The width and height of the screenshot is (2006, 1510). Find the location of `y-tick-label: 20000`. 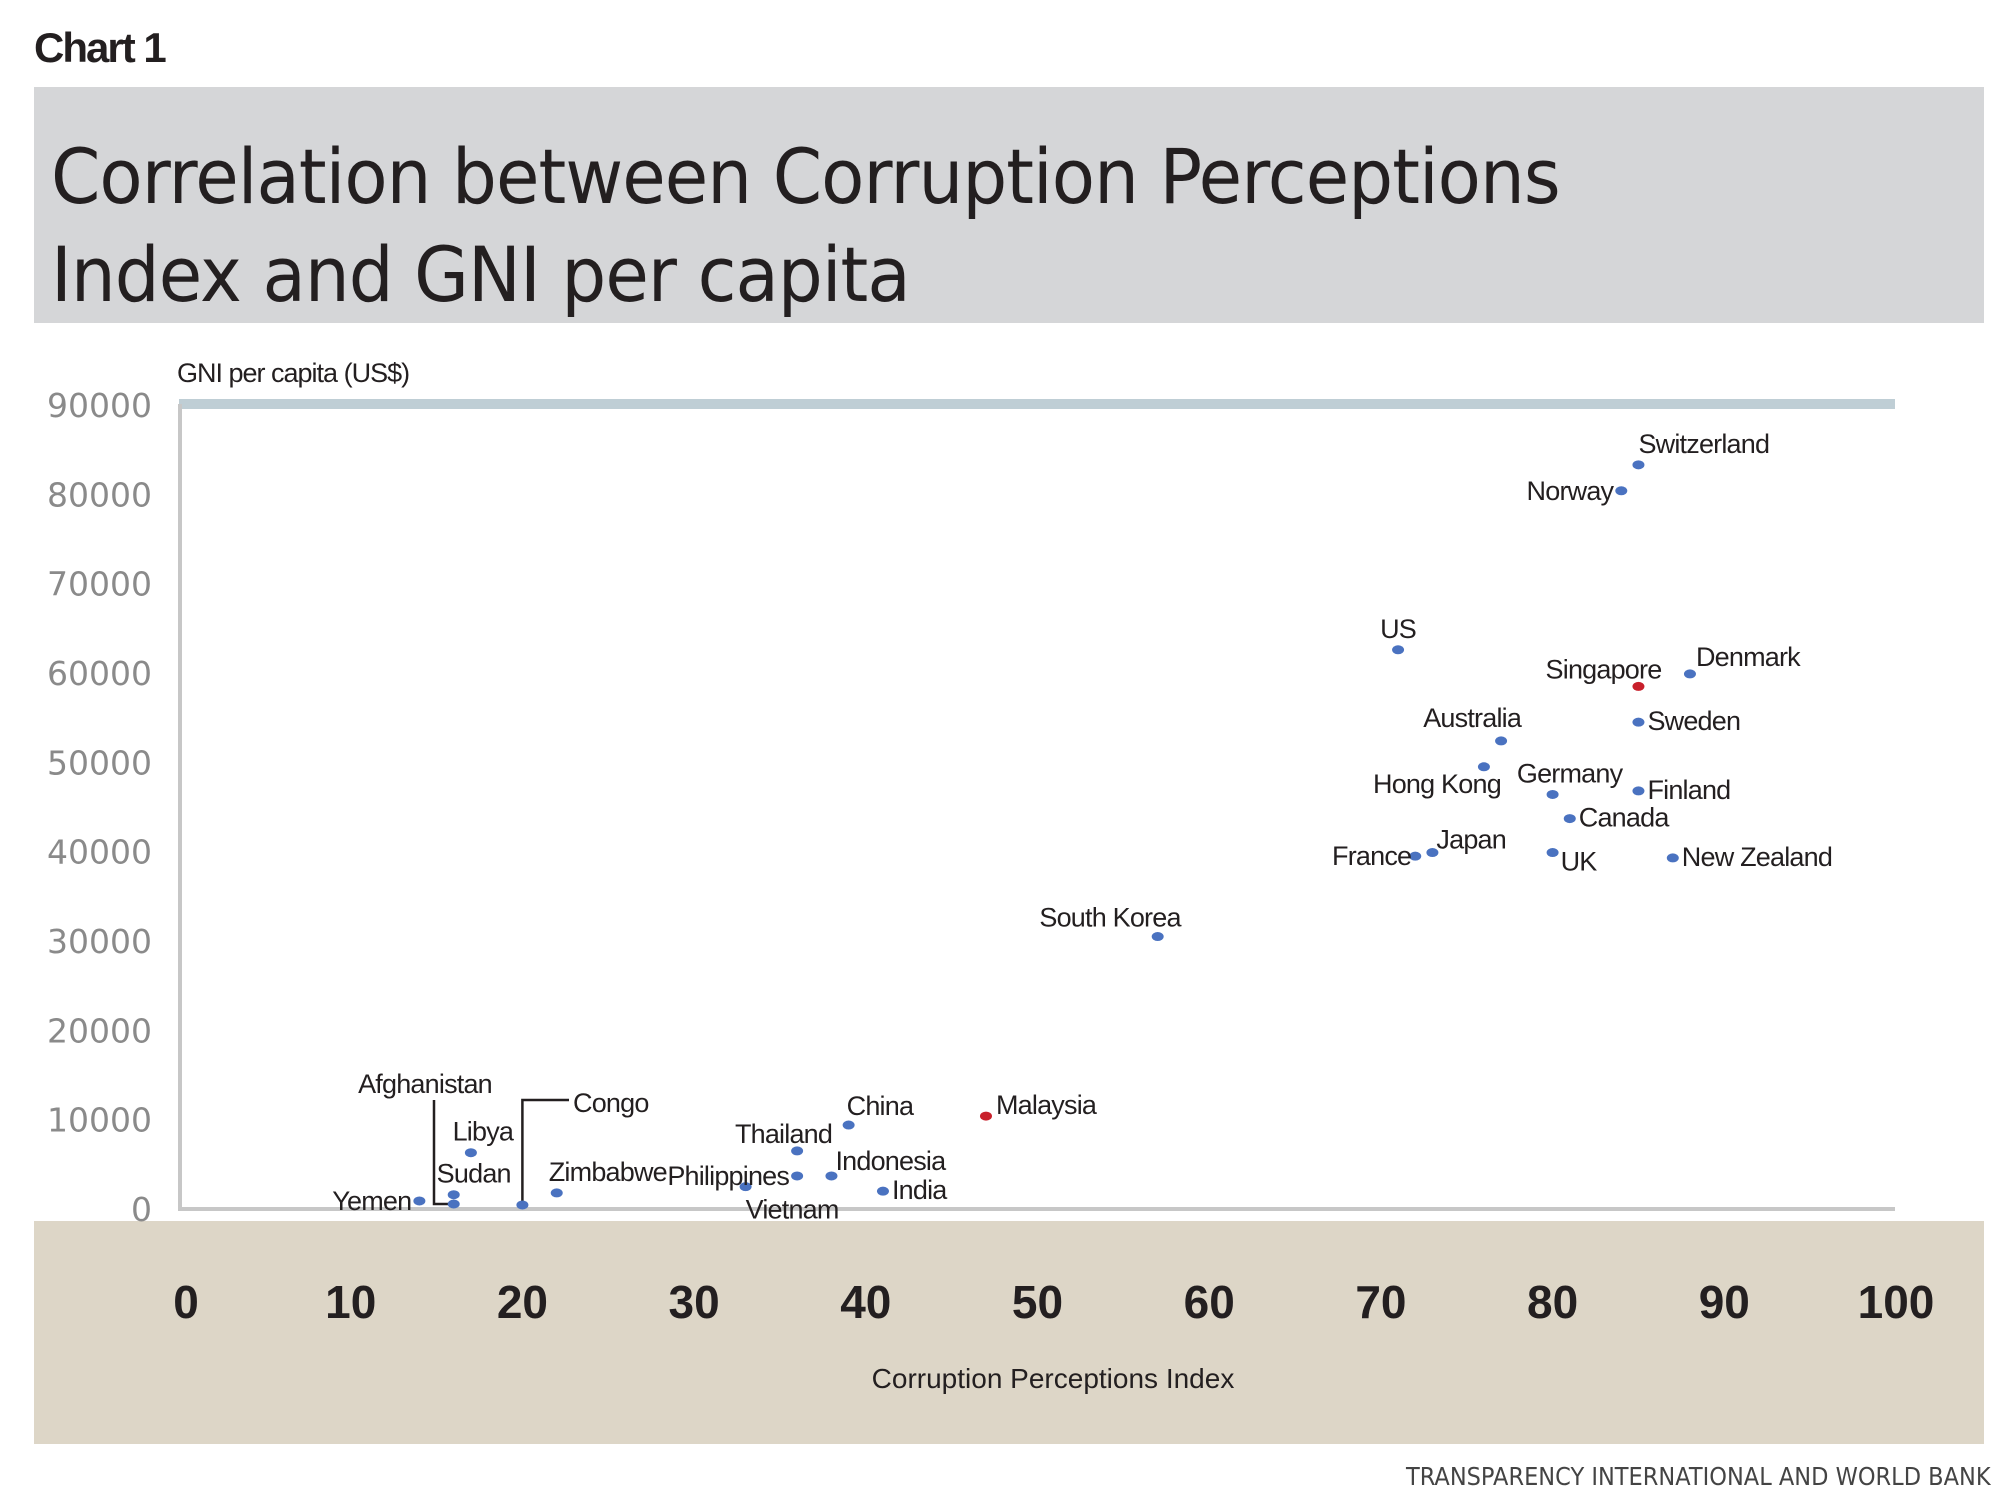

y-tick-label: 20000 is located at coordinates (99, 1030).